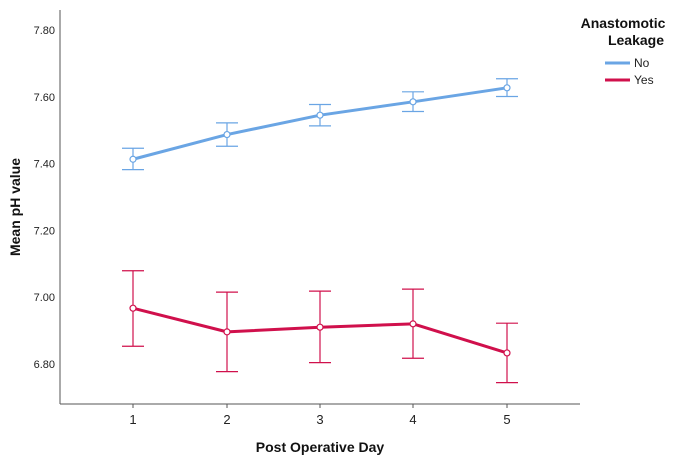 The height and width of the screenshot is (458, 676). What do you see at coordinates (623, 23) in the screenshot?
I see `legend-title-line1: Anastomotic` at bounding box center [623, 23].